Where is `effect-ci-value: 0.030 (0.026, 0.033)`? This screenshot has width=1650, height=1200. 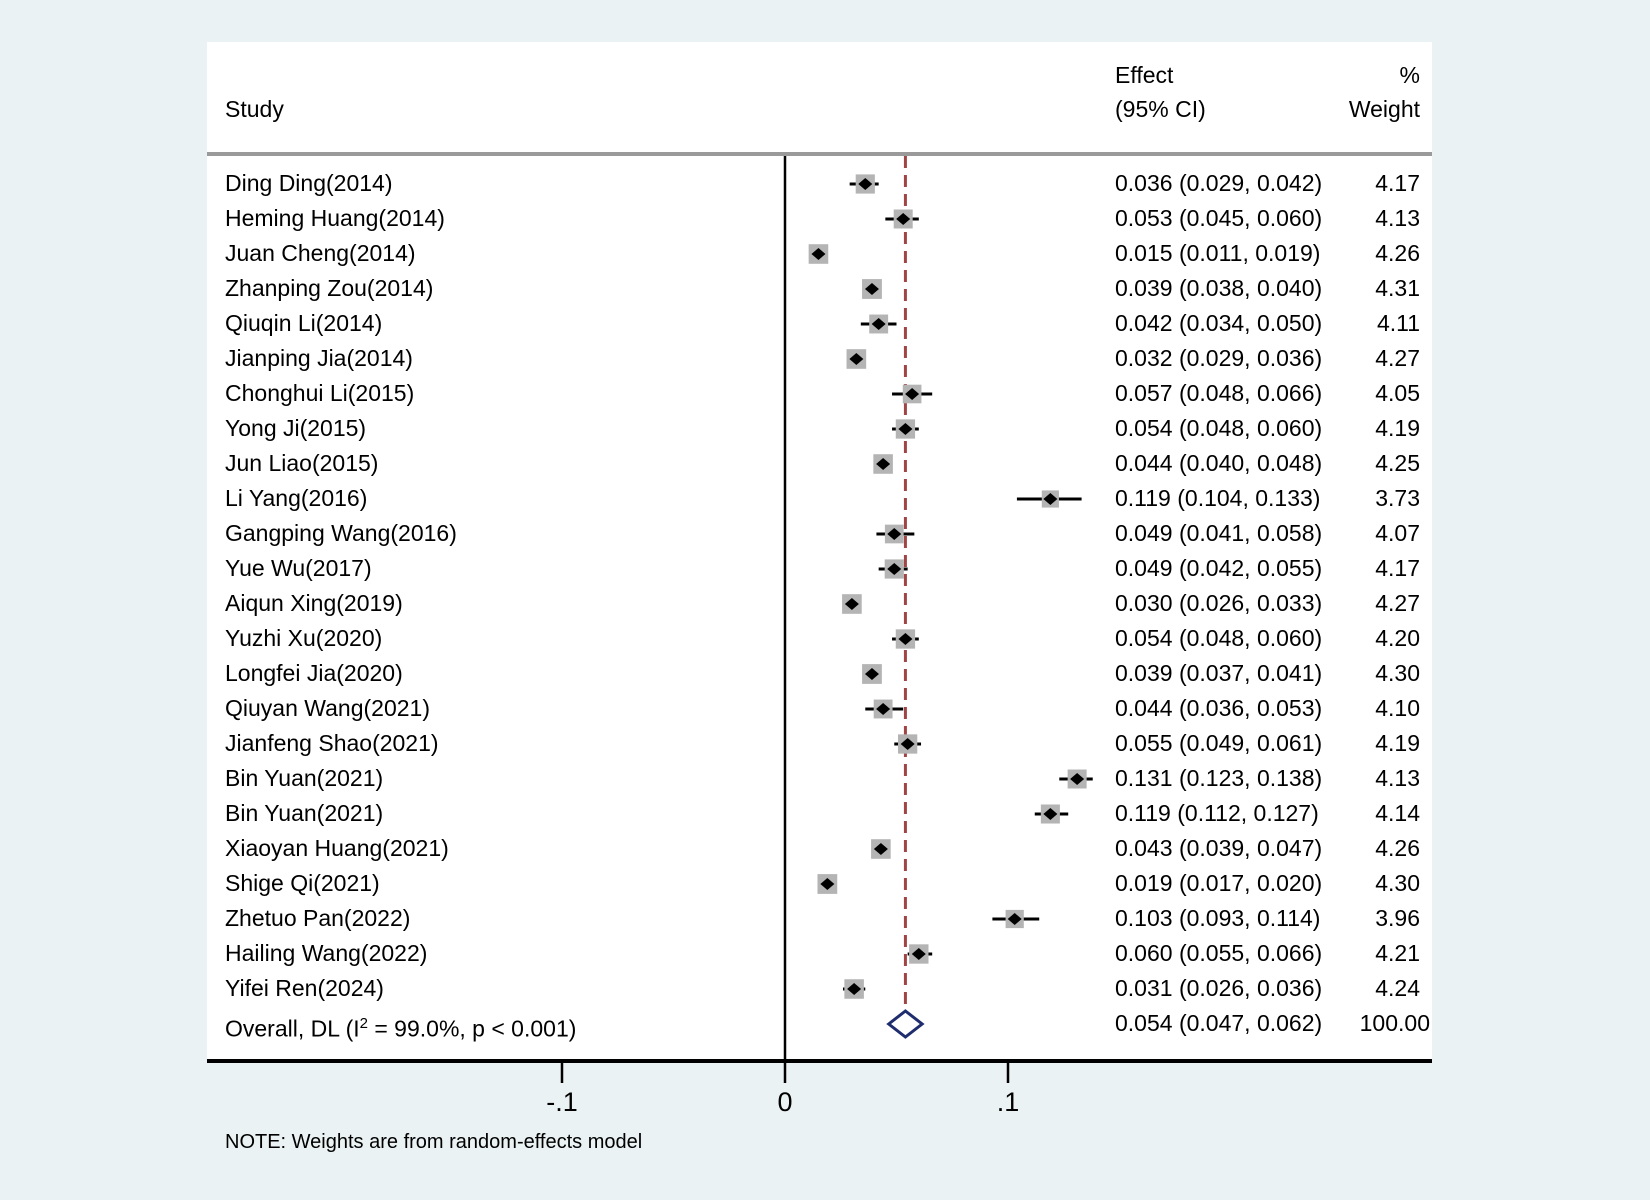
effect-ci-value: 0.030 (0.026, 0.033) is located at coordinates (1219, 603).